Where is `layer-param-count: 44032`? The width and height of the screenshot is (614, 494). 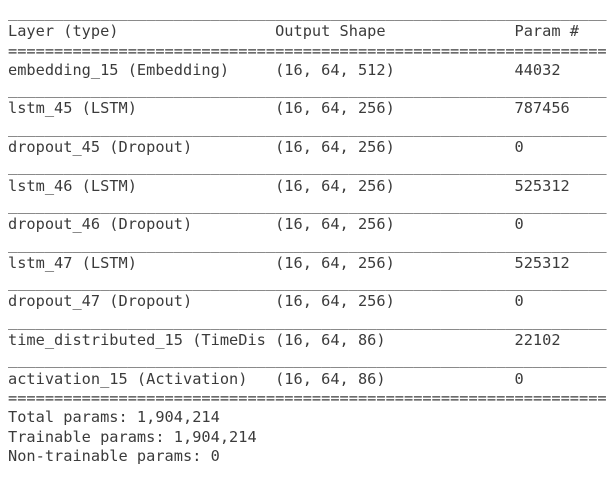
layer-param-count: 44032 is located at coordinates (537, 69).